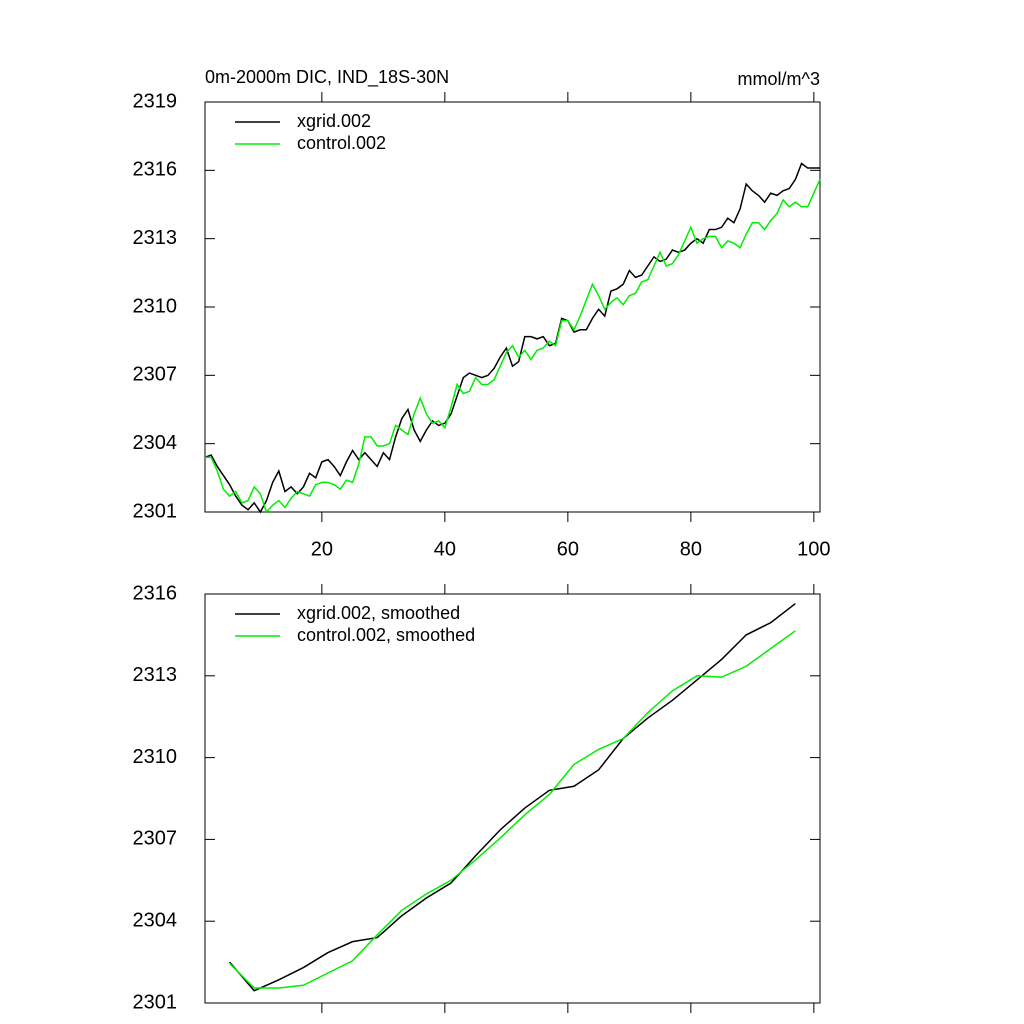 This screenshot has width=1024, height=1024. What do you see at coordinates (327, 77) in the screenshot?
I see `chart-title: 0m-2000m DIC, IND_18S-30N` at bounding box center [327, 77].